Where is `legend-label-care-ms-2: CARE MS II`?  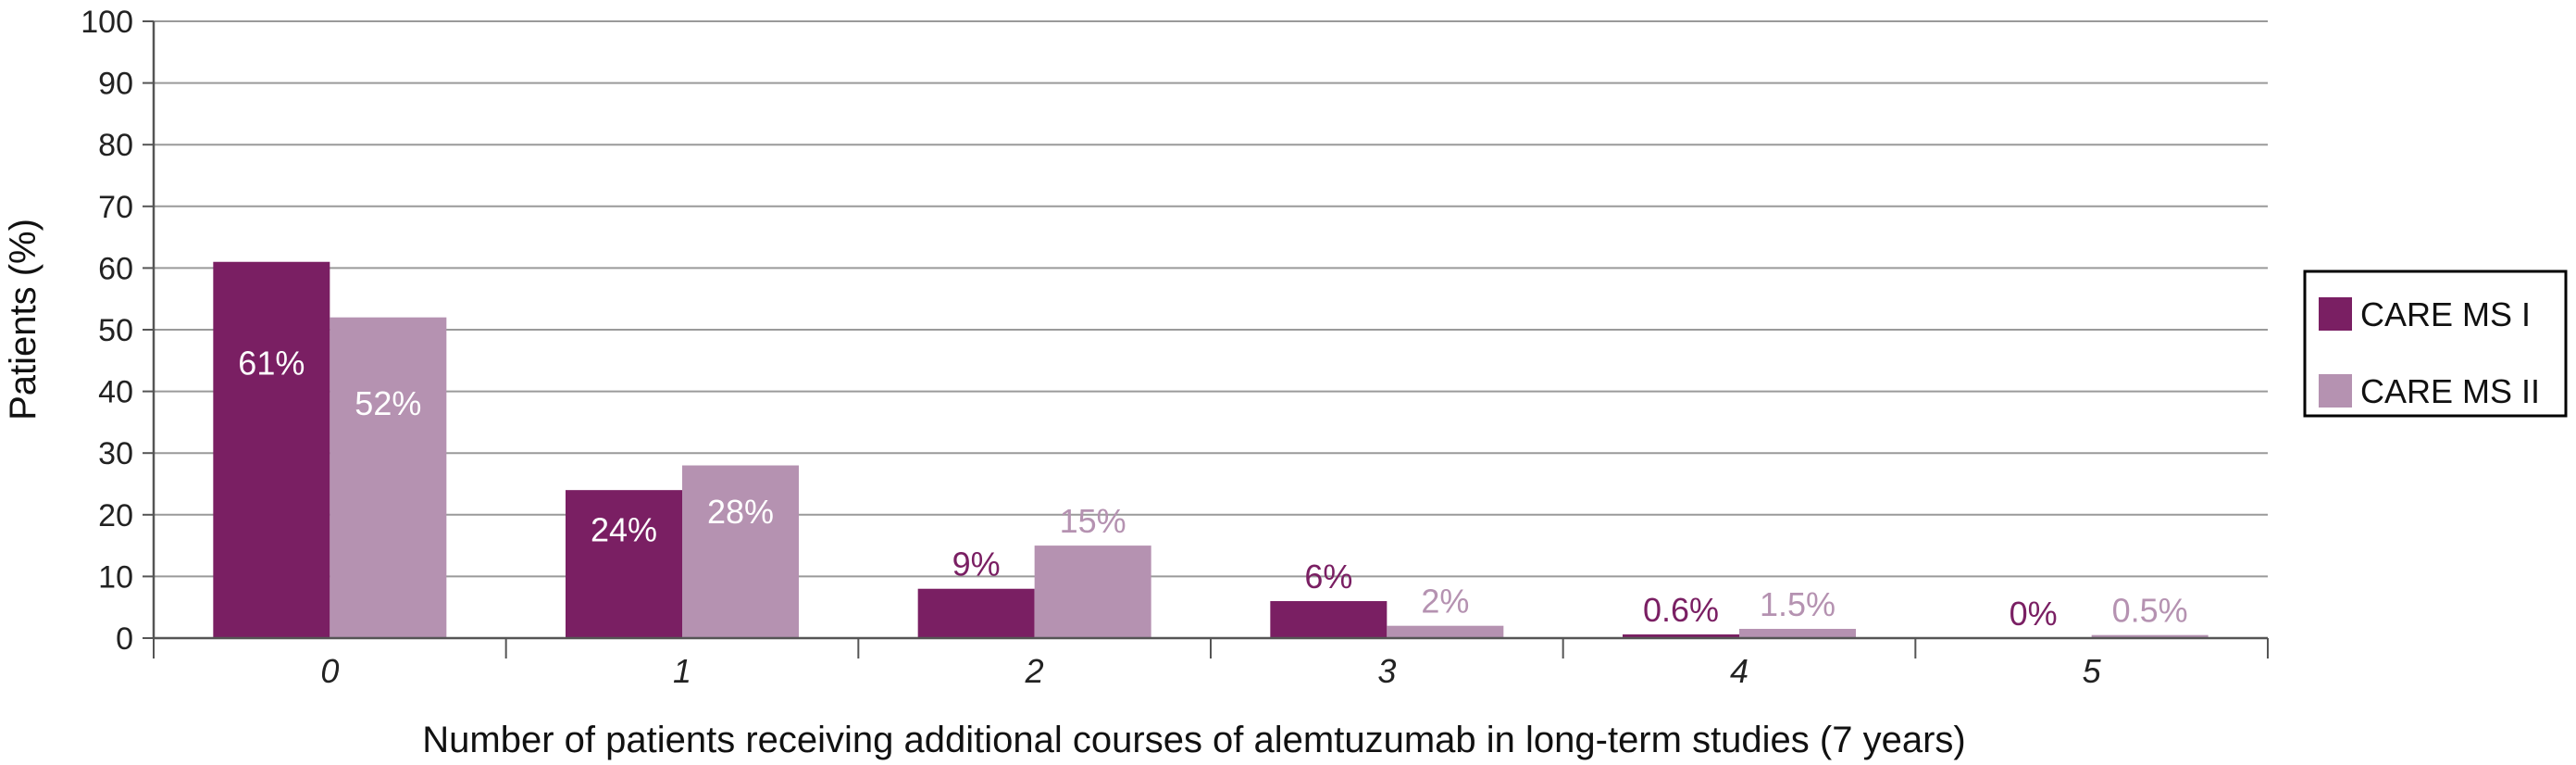
legend-label-care-ms-2: CARE MS II is located at coordinates (2450, 391).